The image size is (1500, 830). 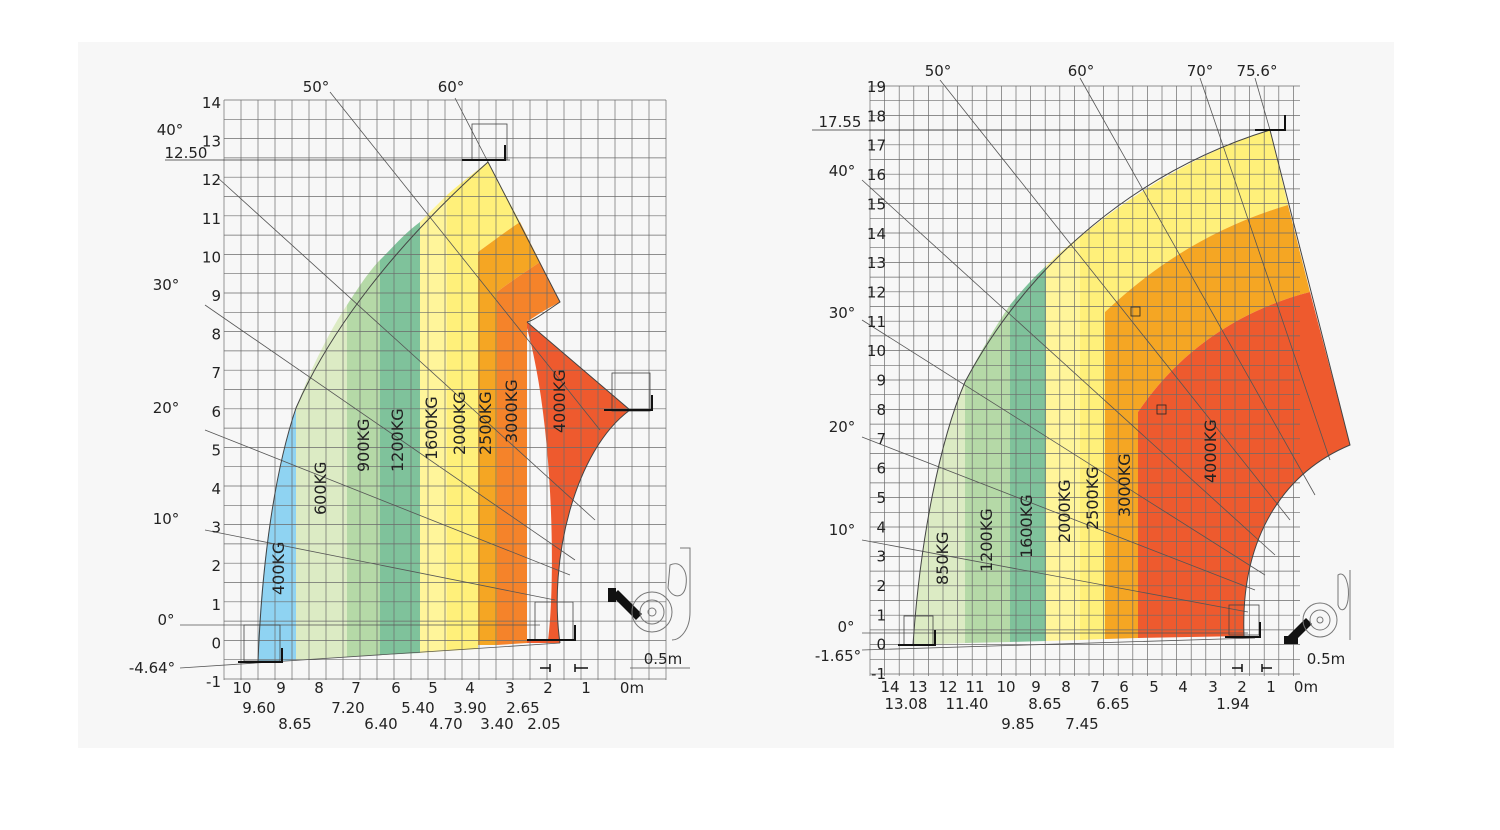 I want to click on right-x-secondary: 6.65, so click(x=1112, y=704).